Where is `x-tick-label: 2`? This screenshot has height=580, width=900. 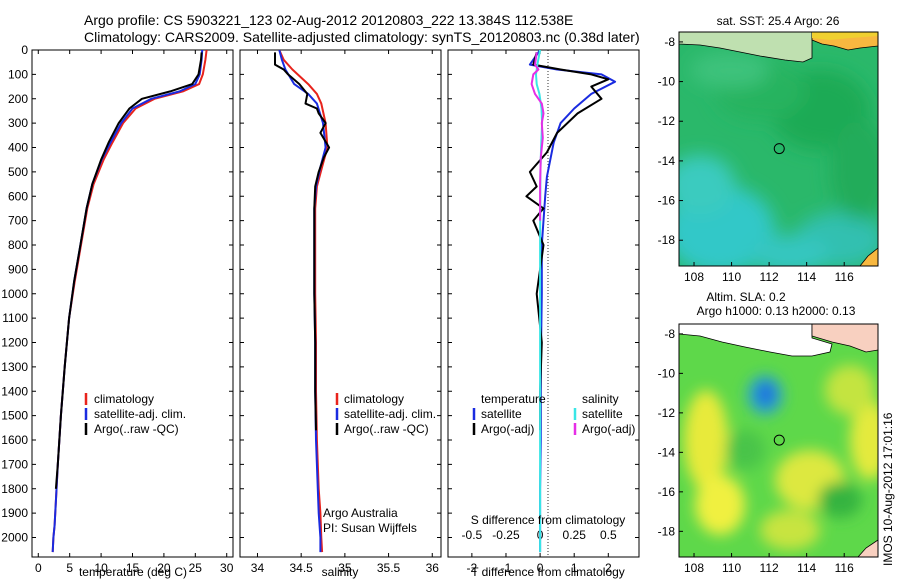
x-tick-label: 2 is located at coordinates (608, 568).